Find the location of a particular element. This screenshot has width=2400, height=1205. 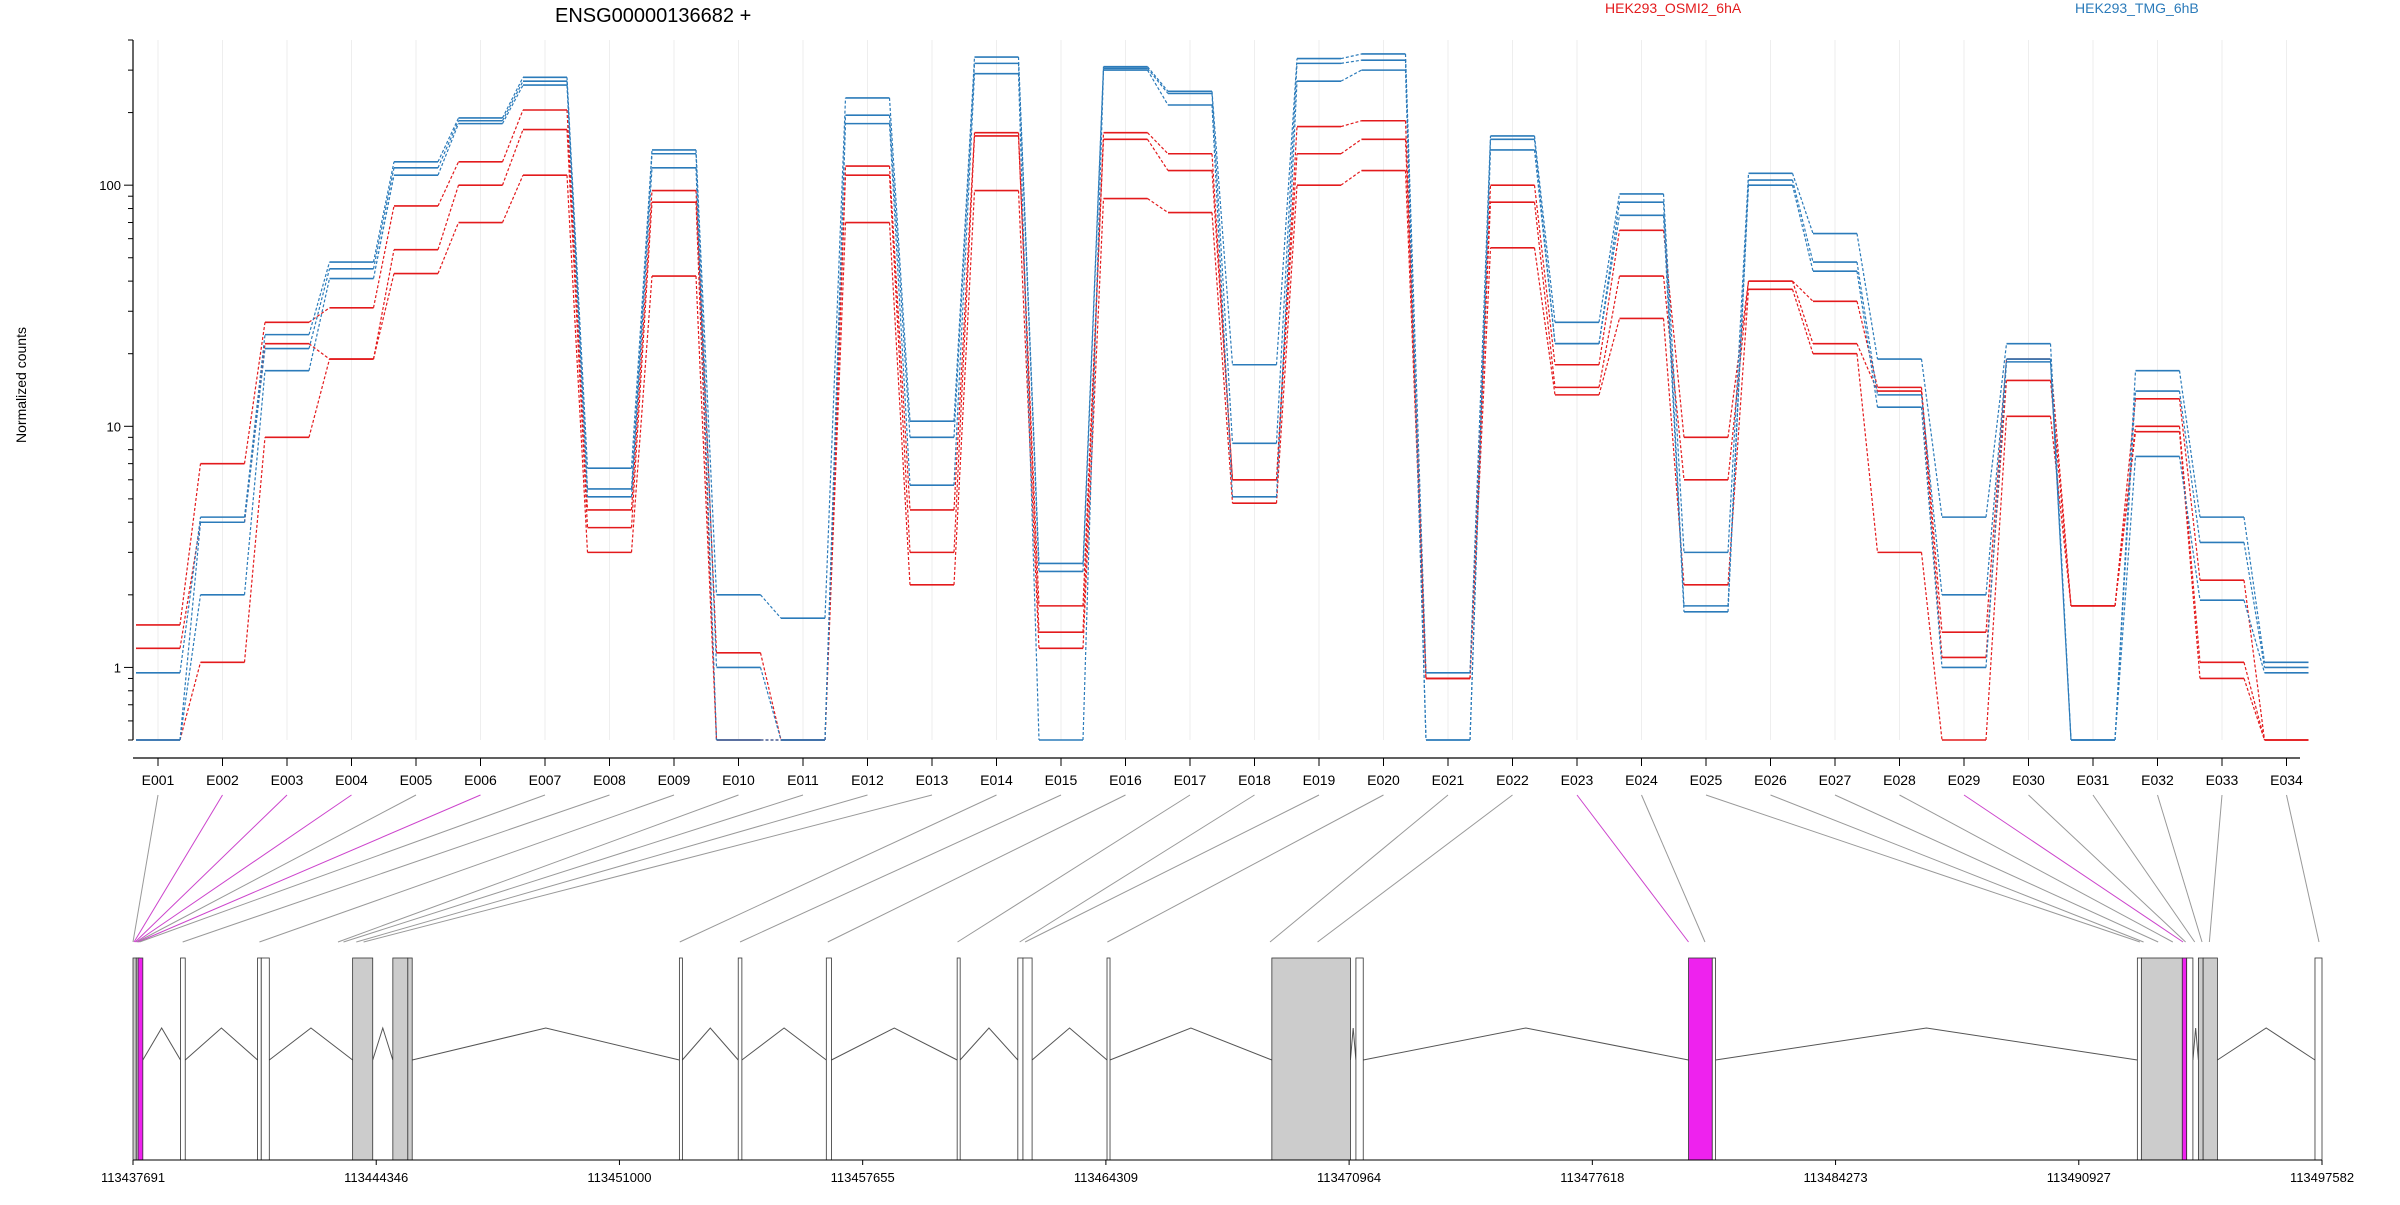

exon-connectors is located at coordinates (1226, 868).